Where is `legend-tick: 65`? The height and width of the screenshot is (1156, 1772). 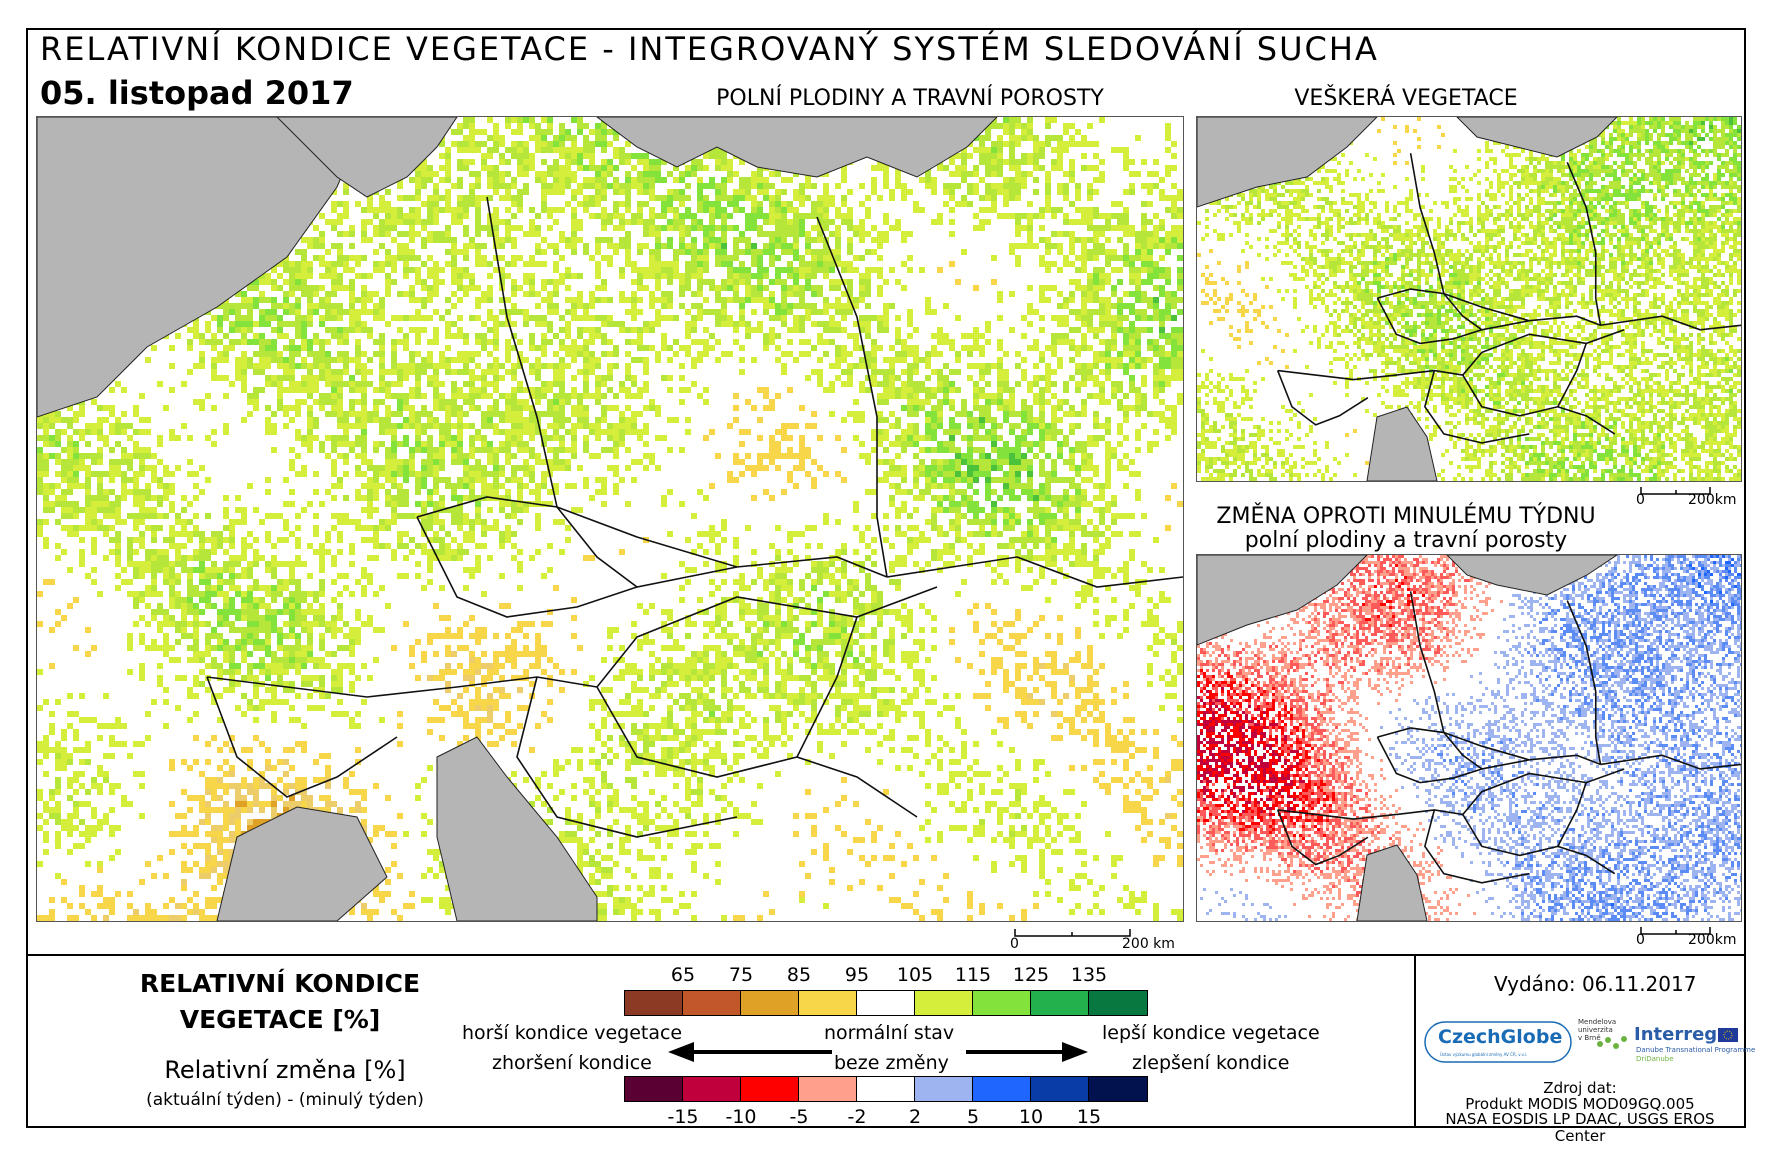 legend-tick: 65 is located at coordinates (683, 975).